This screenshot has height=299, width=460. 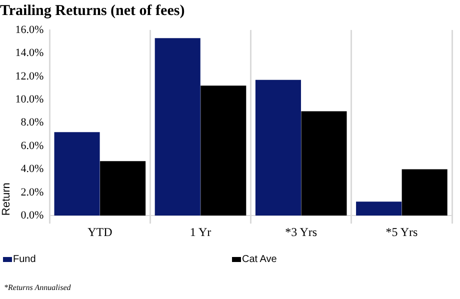 I want to click on y-tick-label: 16.0%, so click(x=29, y=30).